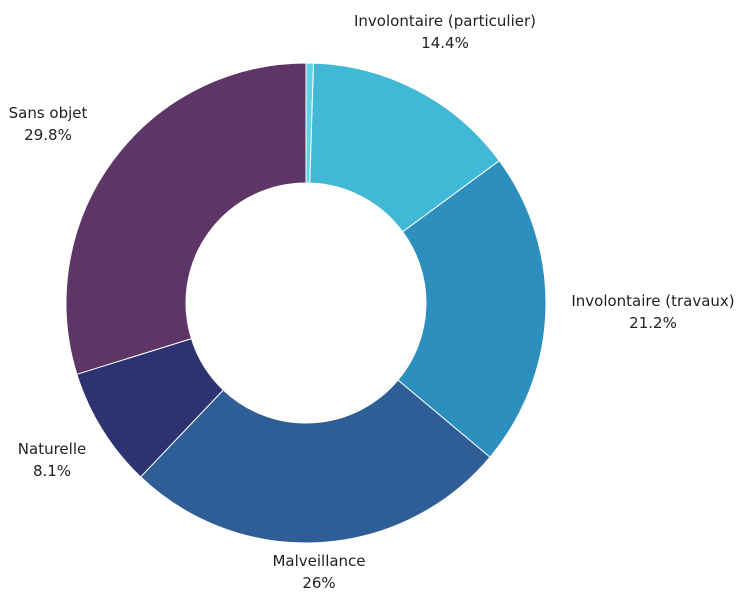 This screenshot has height=592, width=753. Describe the element at coordinates (52, 460) in the screenshot. I see `slice-label-group: Naturelle 8.1%` at that location.